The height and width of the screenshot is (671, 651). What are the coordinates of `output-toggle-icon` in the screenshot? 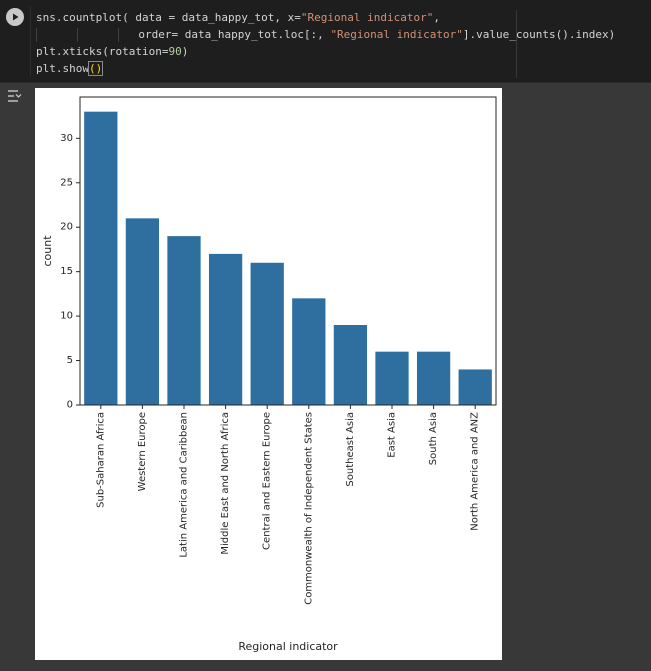 It's located at (14, 96).